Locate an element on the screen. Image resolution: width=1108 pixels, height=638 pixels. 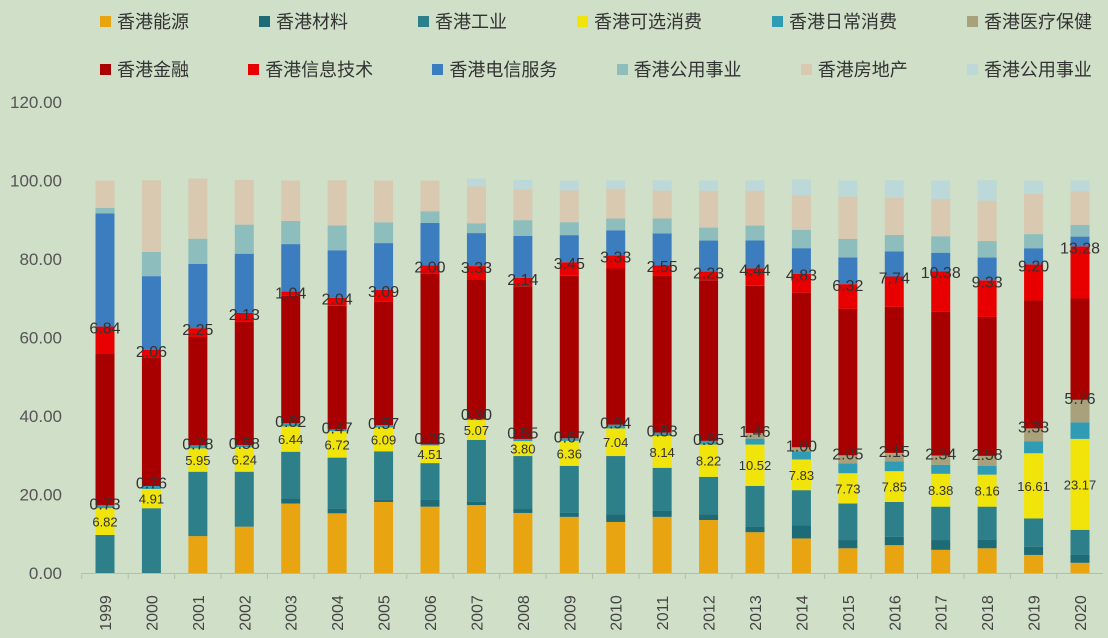
data-label: 0.58 is located at coordinates (244, 444).